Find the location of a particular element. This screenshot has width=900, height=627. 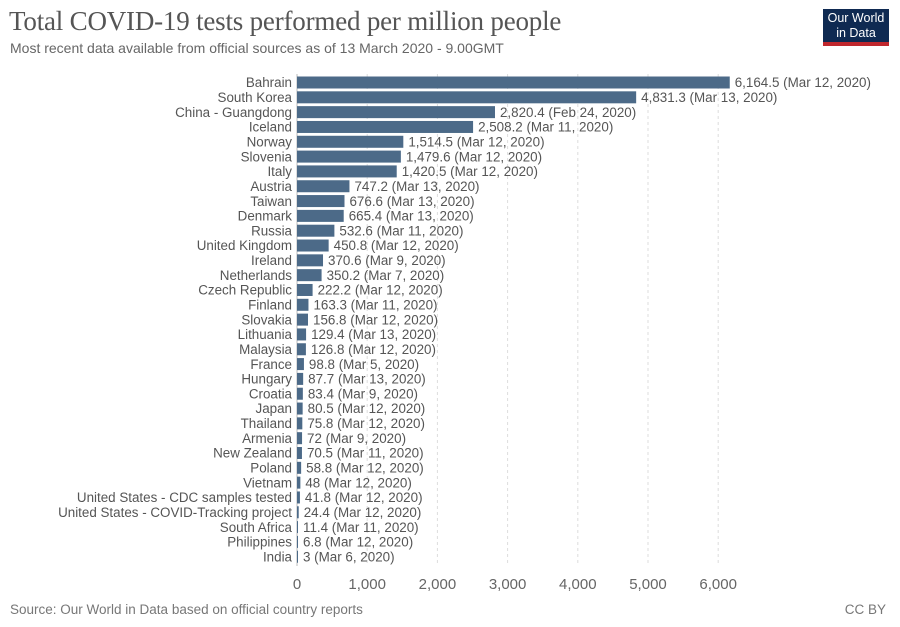

value-label: 532.6 (Mar 11, 2020) is located at coordinates (401, 230).